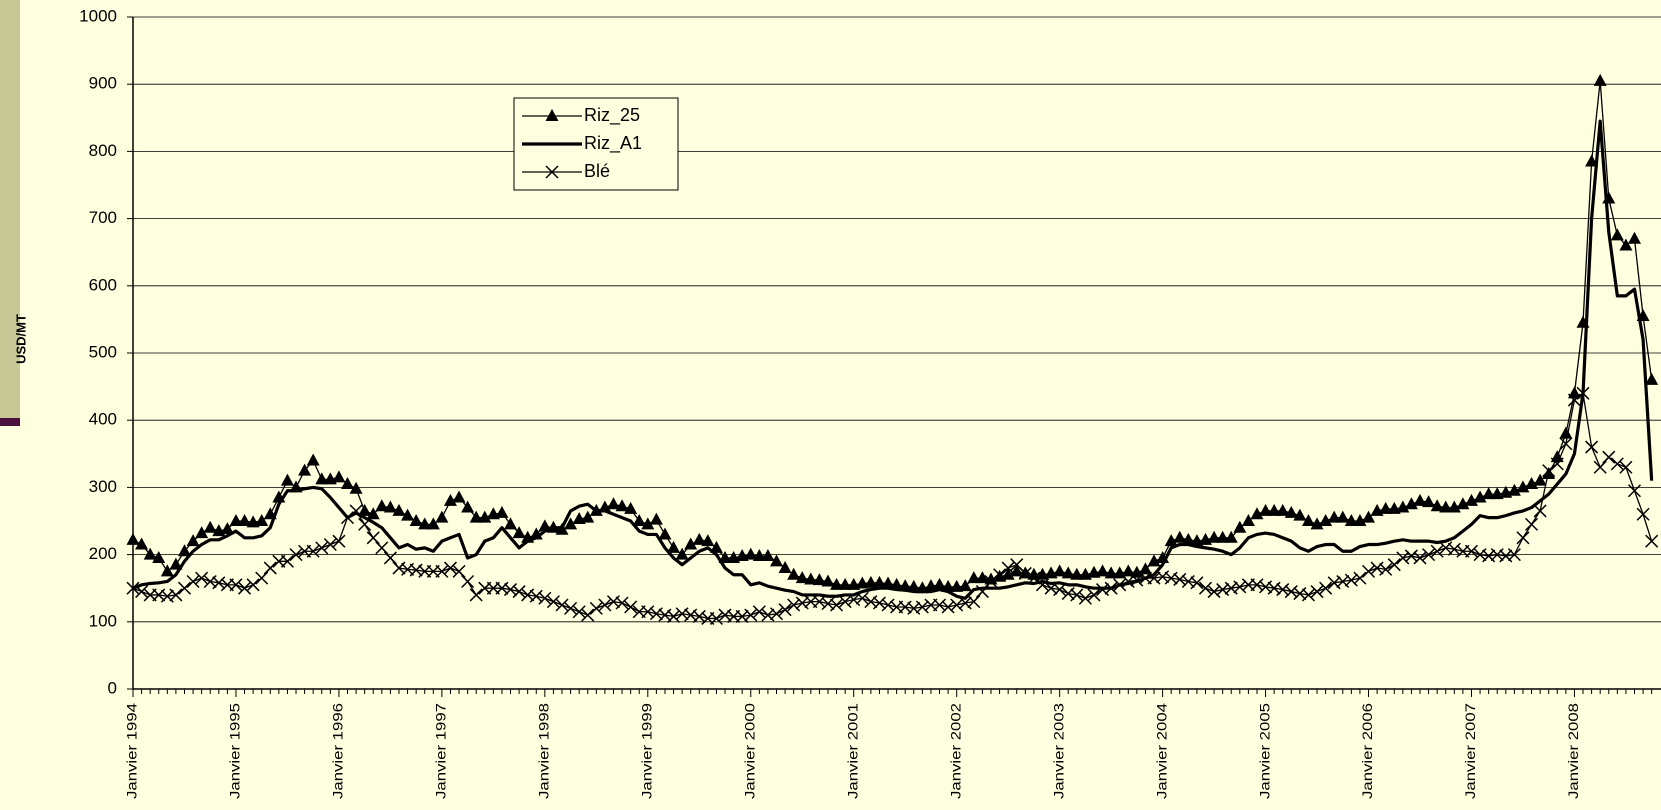 The height and width of the screenshot is (810, 1661). Describe the element at coordinates (597, 171) in the screenshot. I see `legend-label: Blé` at that location.